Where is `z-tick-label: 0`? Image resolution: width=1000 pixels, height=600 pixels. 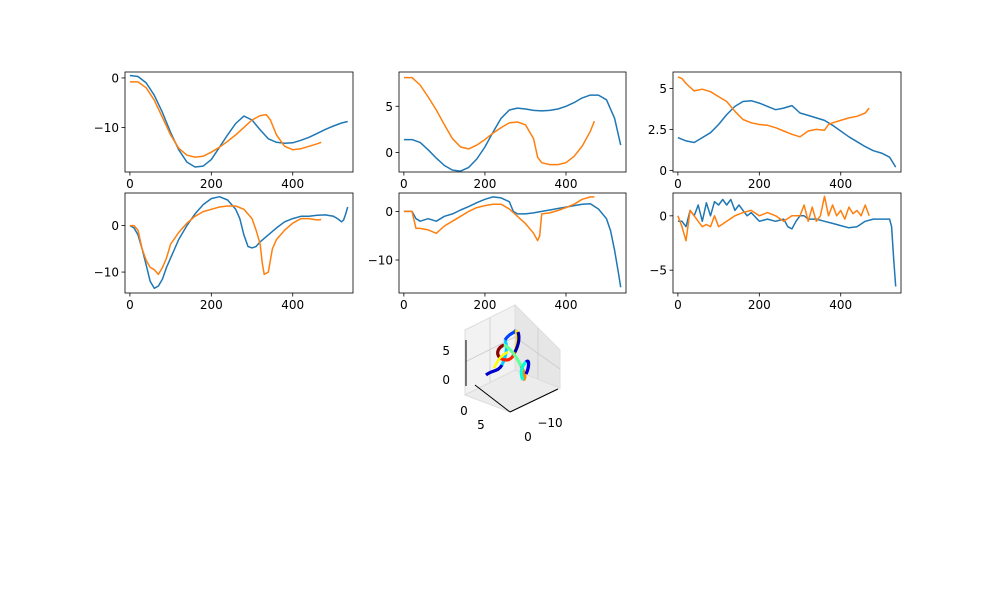 z-tick-label: 0 is located at coordinates (446, 380).